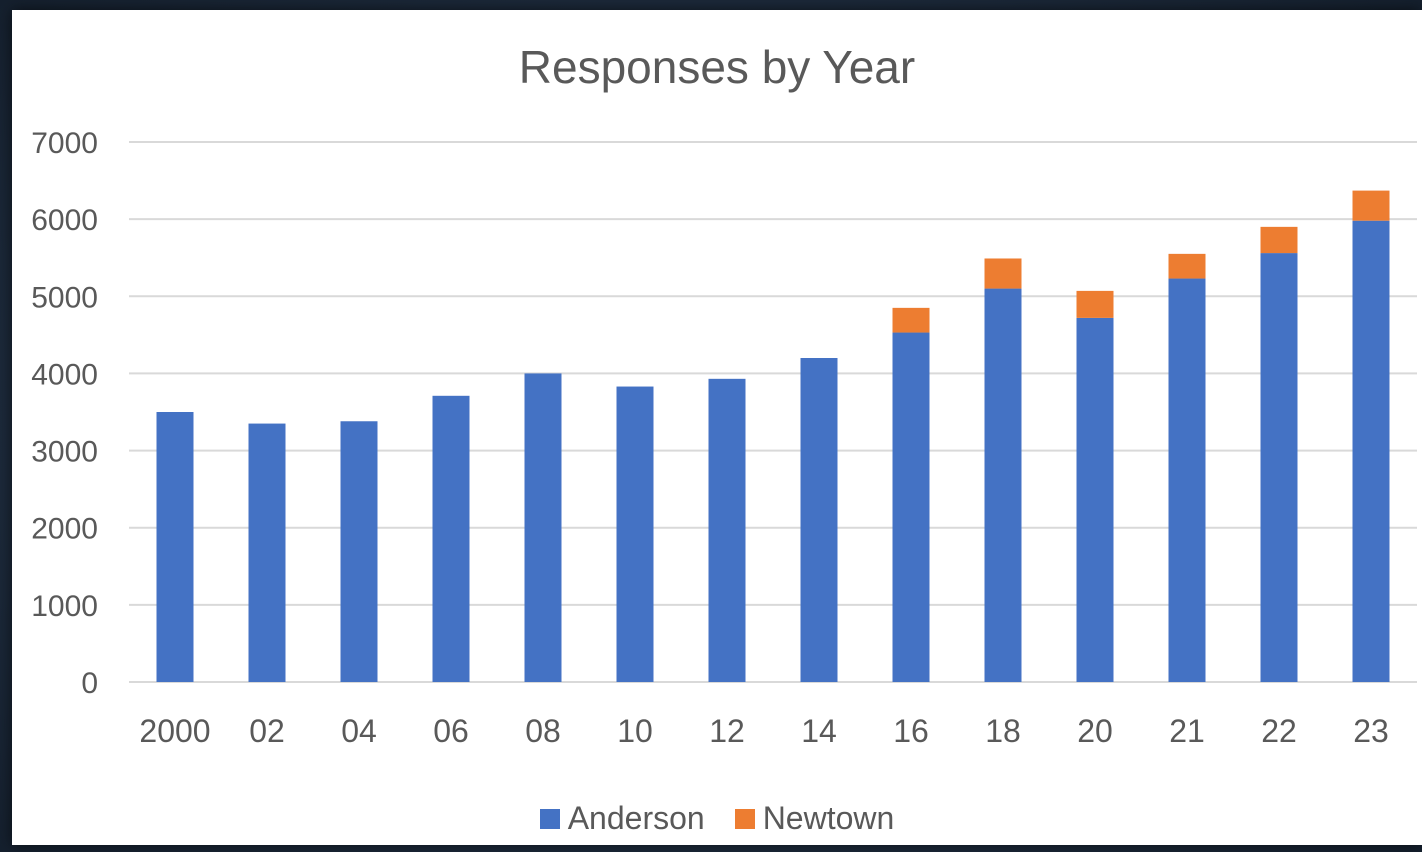 The width and height of the screenshot is (1422, 852). What do you see at coordinates (1187, 731) in the screenshot?
I see `x-tick-label: 21` at bounding box center [1187, 731].